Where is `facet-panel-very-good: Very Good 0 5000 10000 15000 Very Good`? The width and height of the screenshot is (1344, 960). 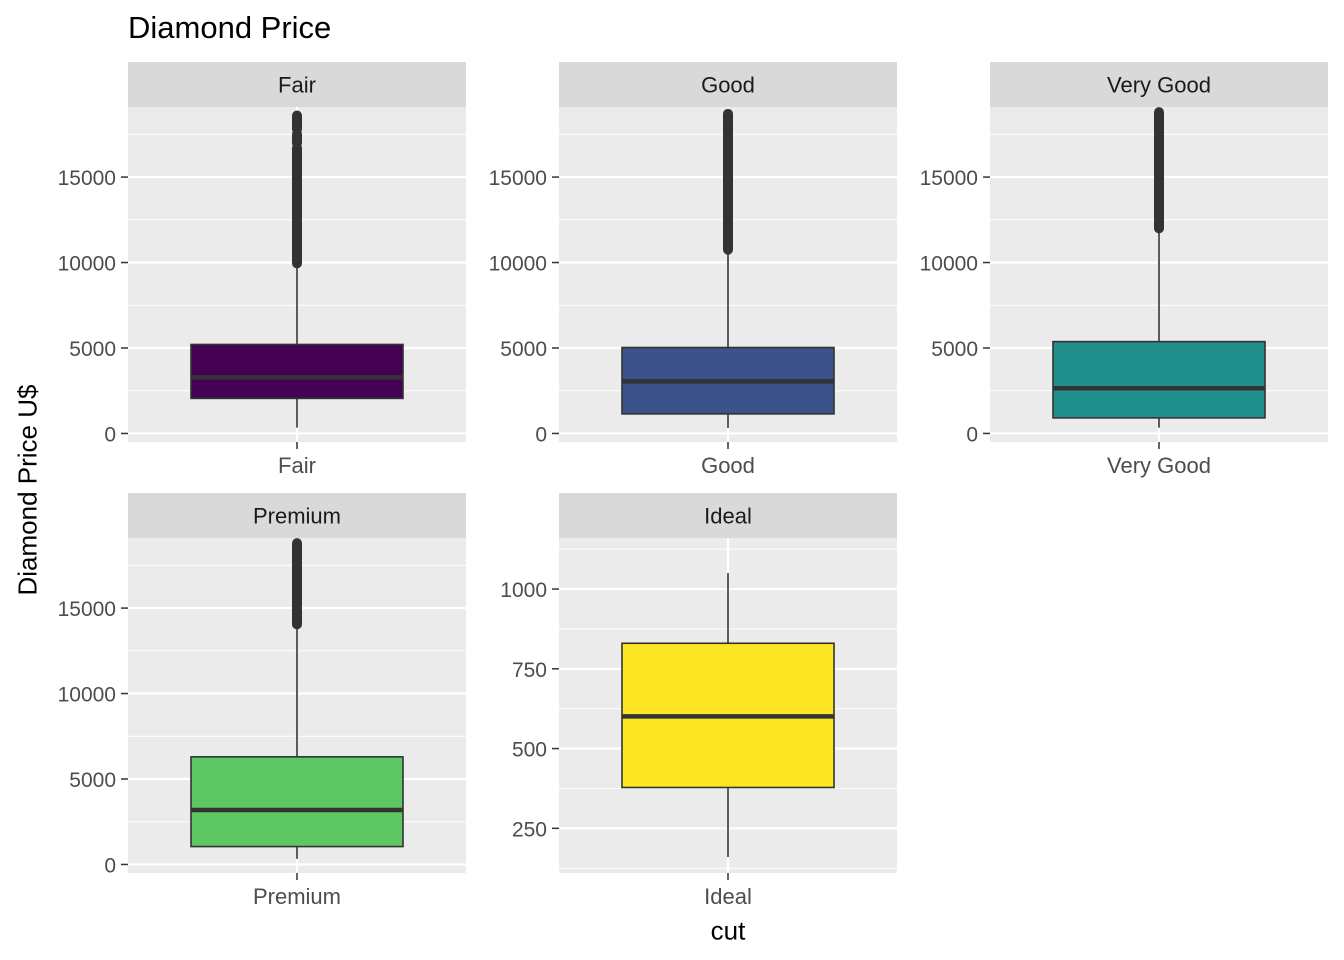 facet-panel-very-good: Very Good 0 5000 10000 15000 Very Good is located at coordinates (1124, 270).